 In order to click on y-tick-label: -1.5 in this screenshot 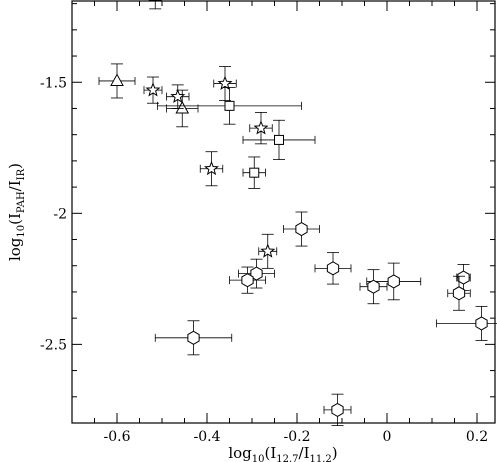, I will do `click(53, 83)`.